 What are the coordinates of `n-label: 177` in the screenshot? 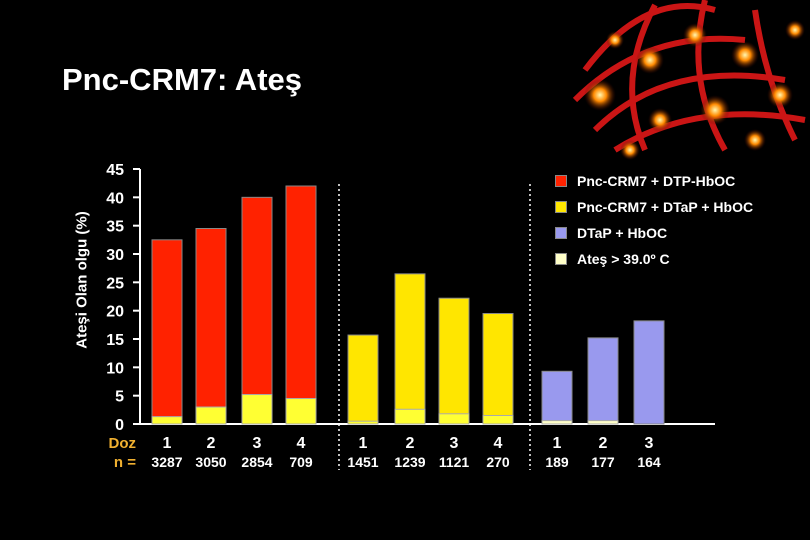 It's located at (603, 462).